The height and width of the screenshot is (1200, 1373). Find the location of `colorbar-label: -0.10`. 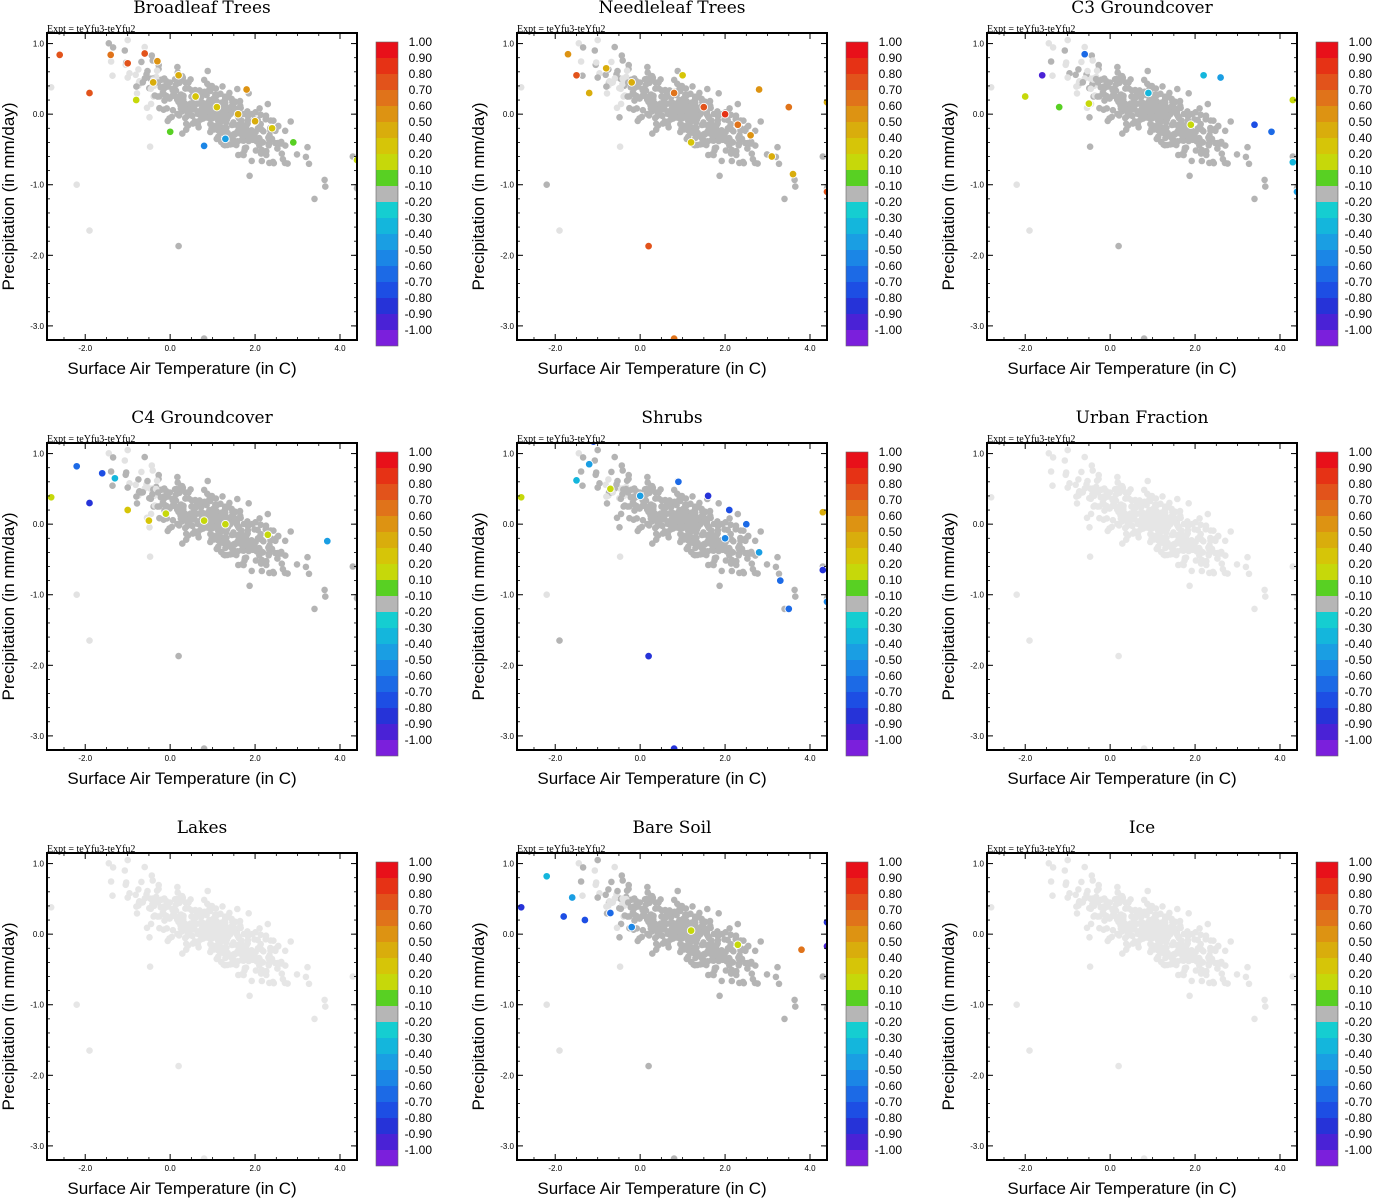

colorbar-label: -0.10 is located at coordinates (419, 596).